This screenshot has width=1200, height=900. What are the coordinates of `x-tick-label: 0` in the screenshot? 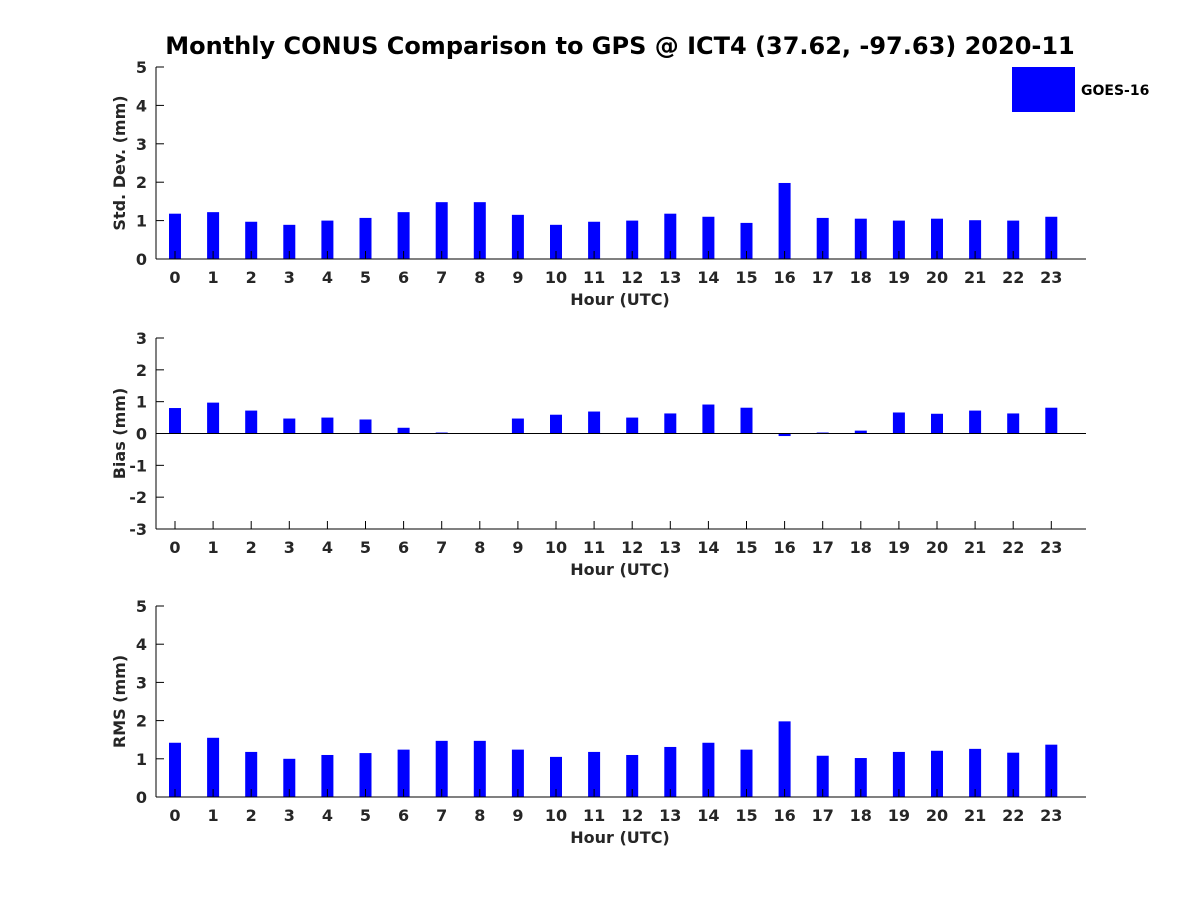 It's located at (174, 815).